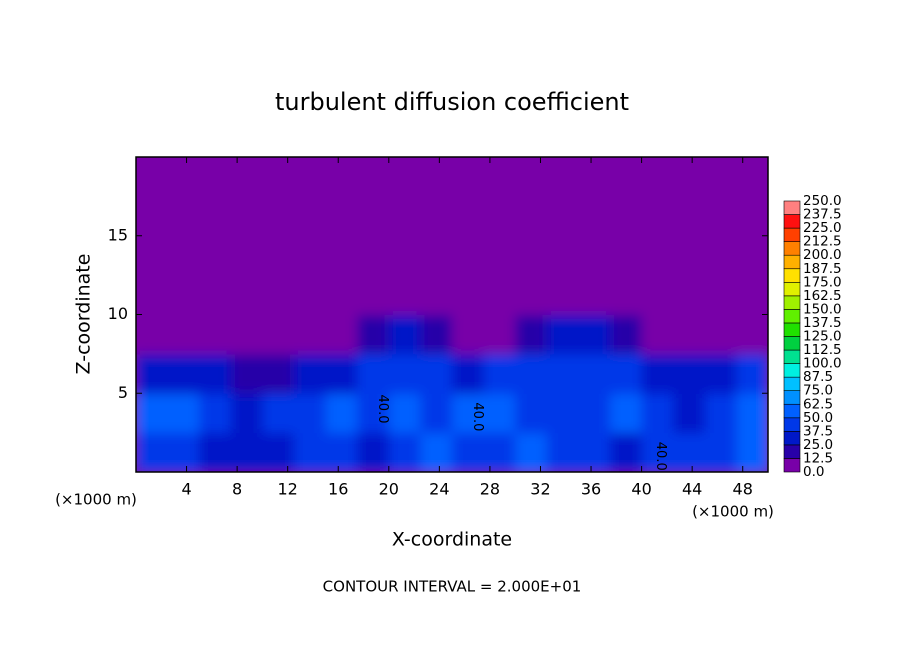 Image resolution: width=904 pixels, height=654 pixels. Describe the element at coordinates (822, 350) in the screenshot. I see `colorbar-label: 112.5` at that location.